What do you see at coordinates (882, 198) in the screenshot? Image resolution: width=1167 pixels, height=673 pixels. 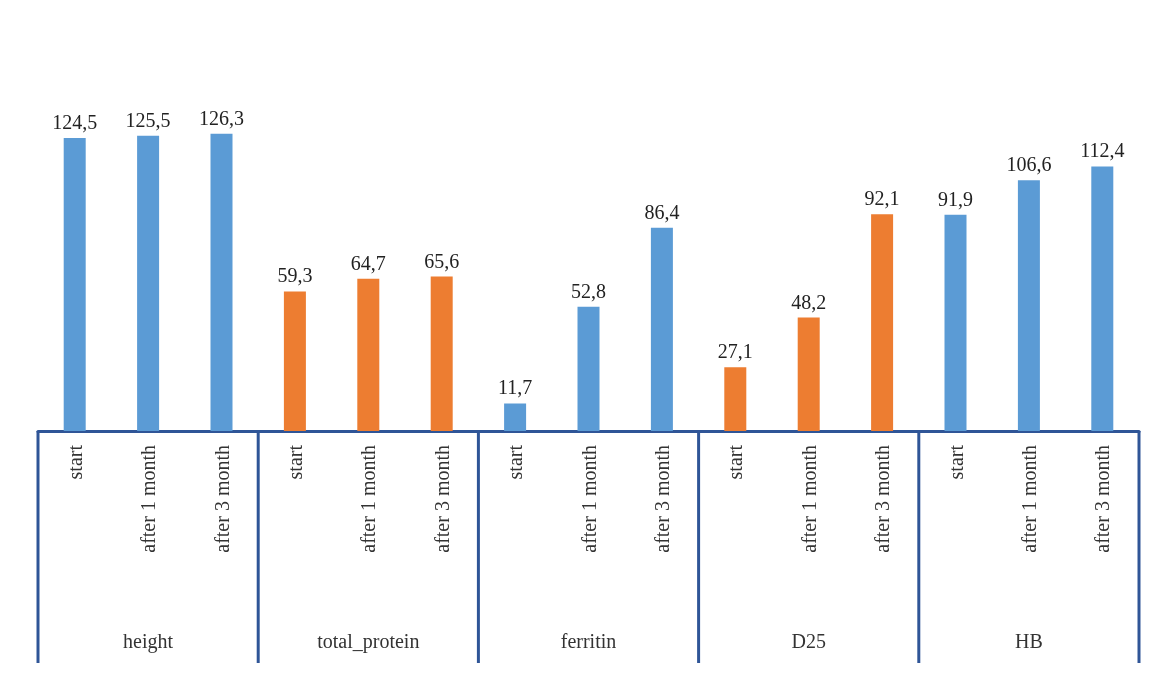 I see `data-label: 92,1` at bounding box center [882, 198].